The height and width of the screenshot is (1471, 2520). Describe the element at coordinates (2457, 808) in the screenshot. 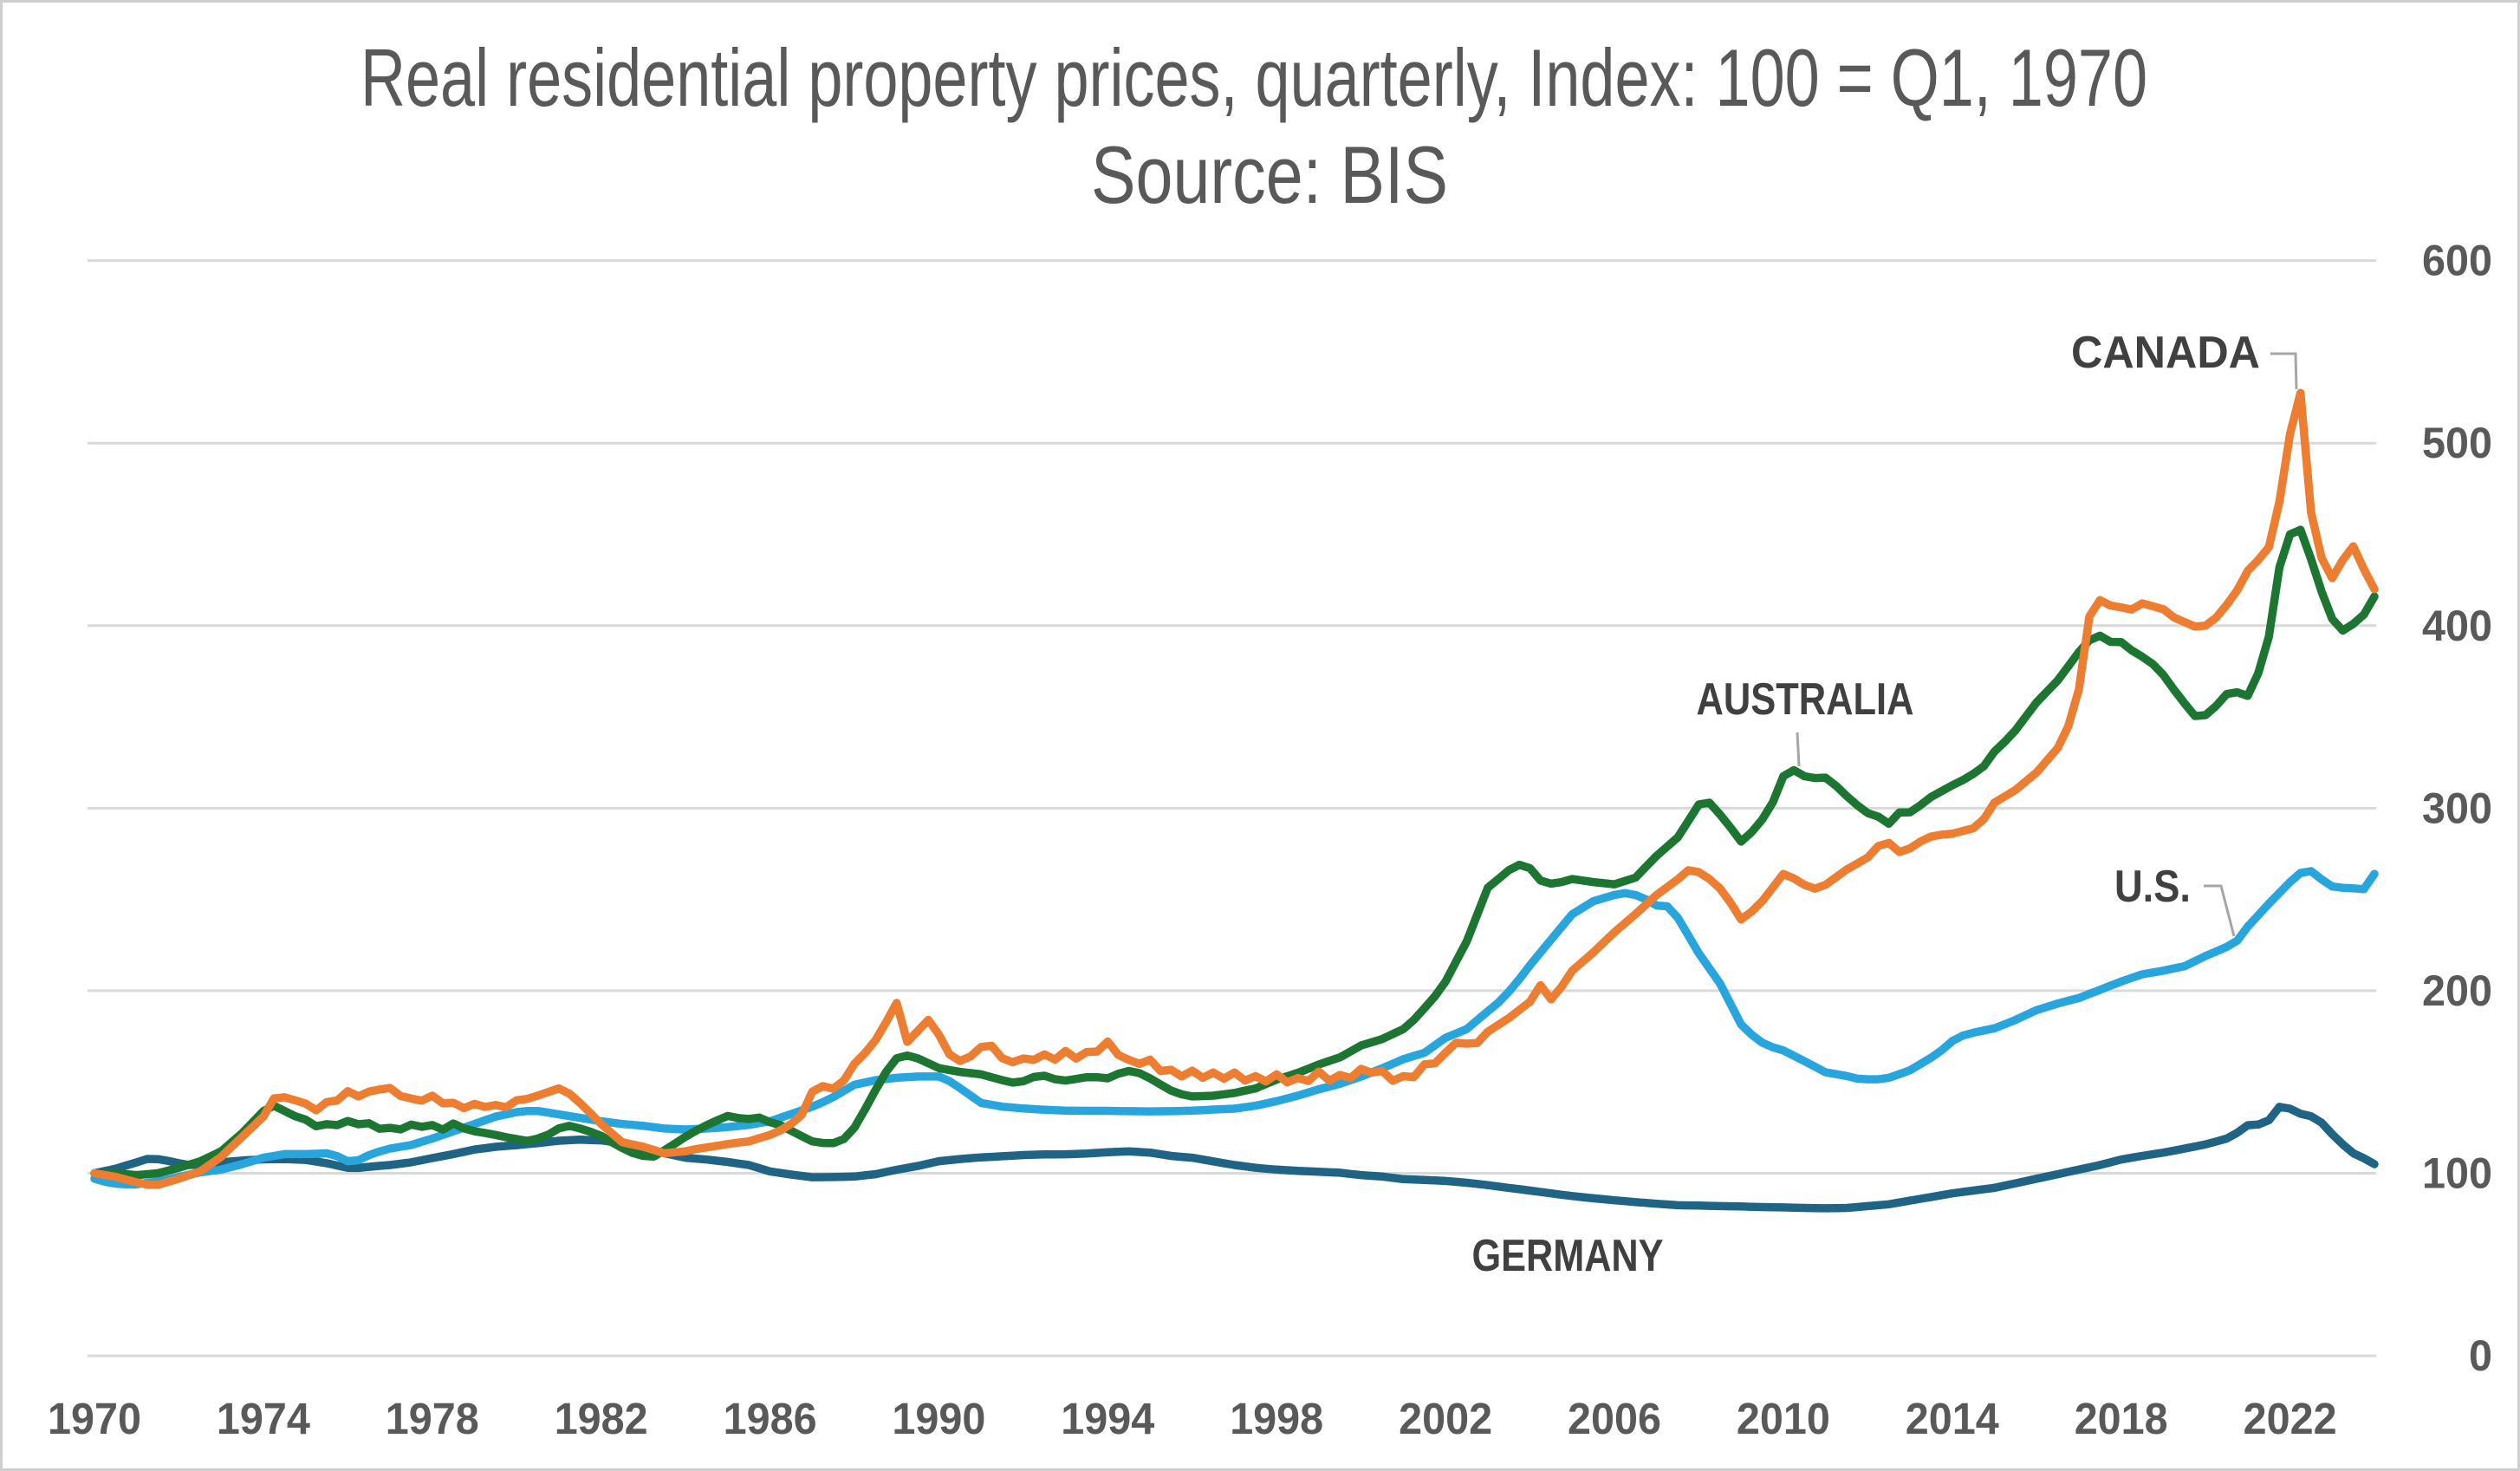

I see `svg-text: 300` at that location.